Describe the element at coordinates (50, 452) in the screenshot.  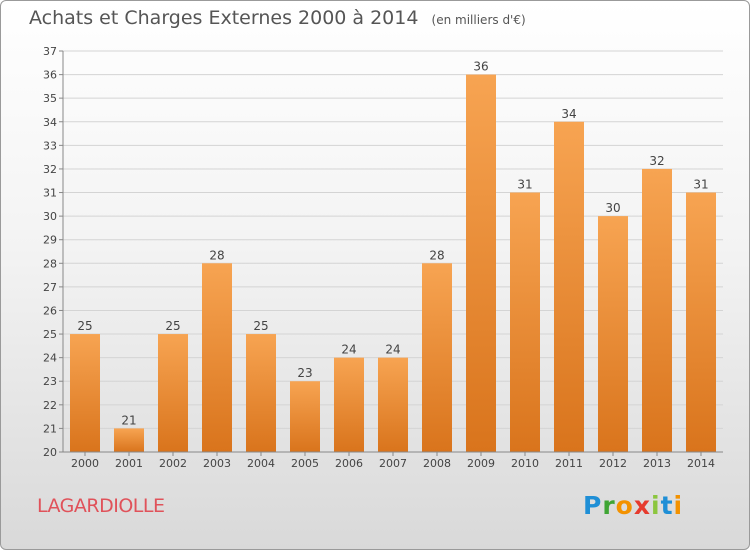
I see `y-tick-label: 20` at that location.